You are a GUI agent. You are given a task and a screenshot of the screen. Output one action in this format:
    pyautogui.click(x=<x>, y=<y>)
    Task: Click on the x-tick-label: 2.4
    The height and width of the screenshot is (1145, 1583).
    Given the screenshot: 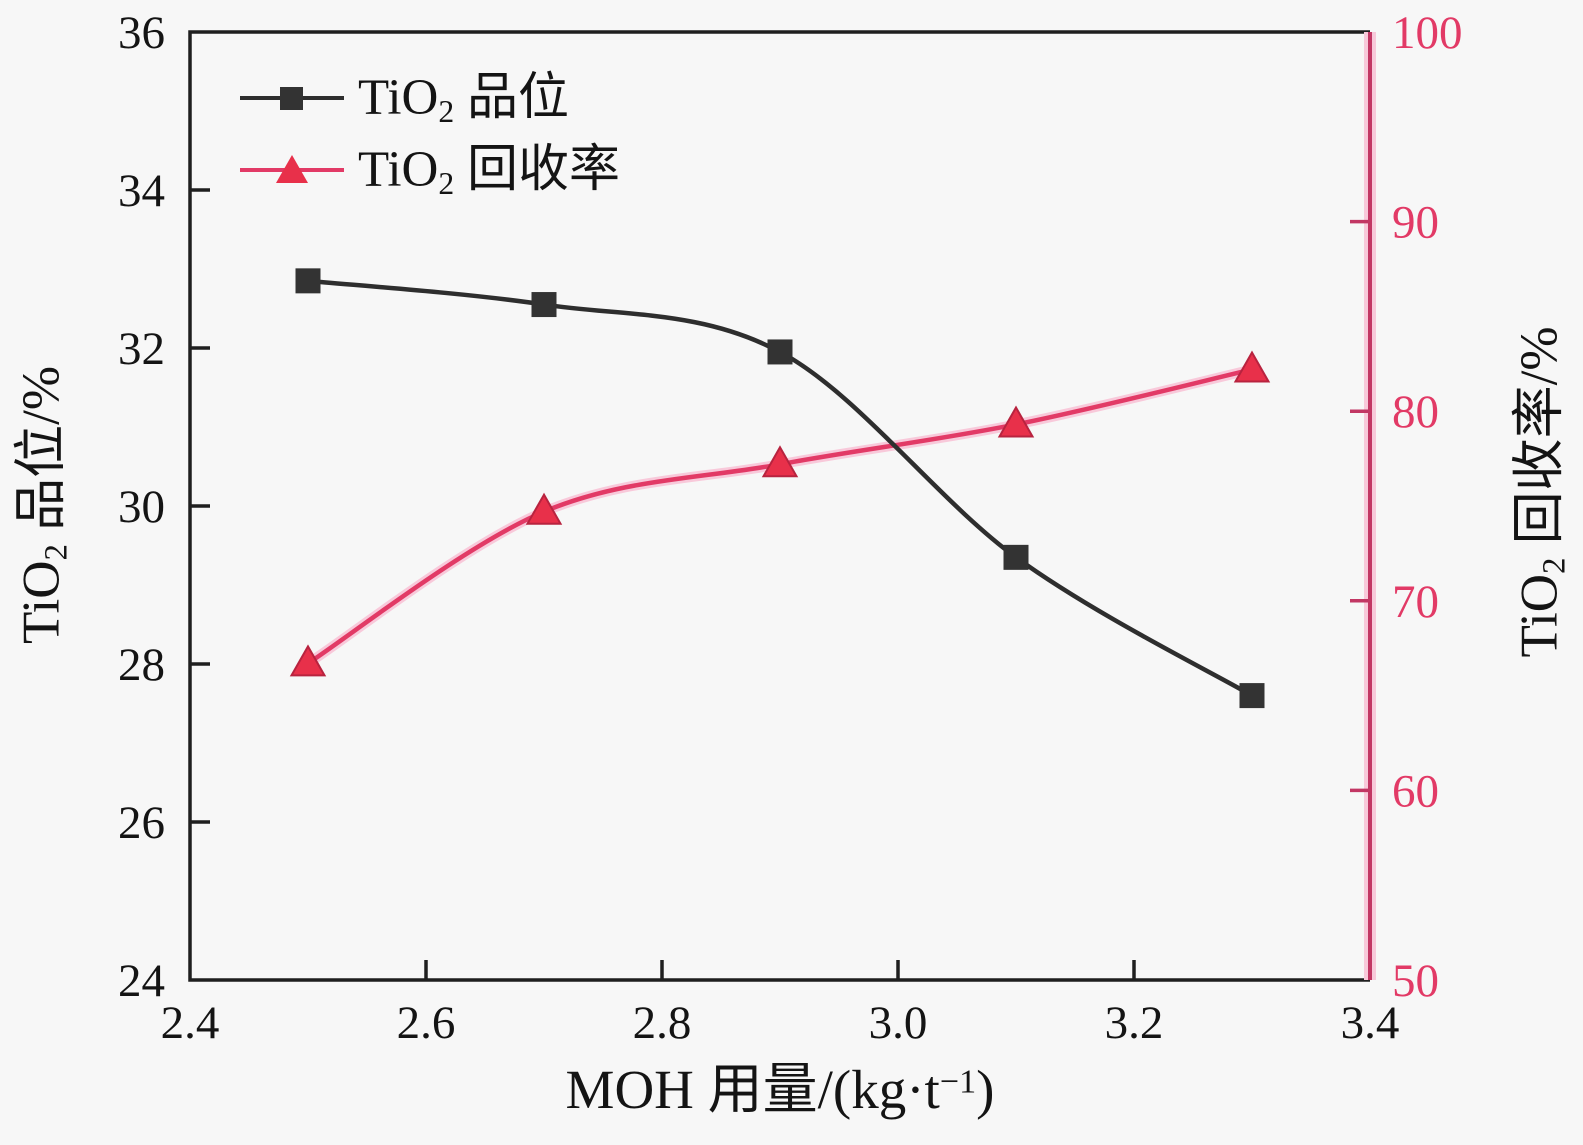 What is the action you would take?
    pyautogui.click(x=190, y=1023)
    